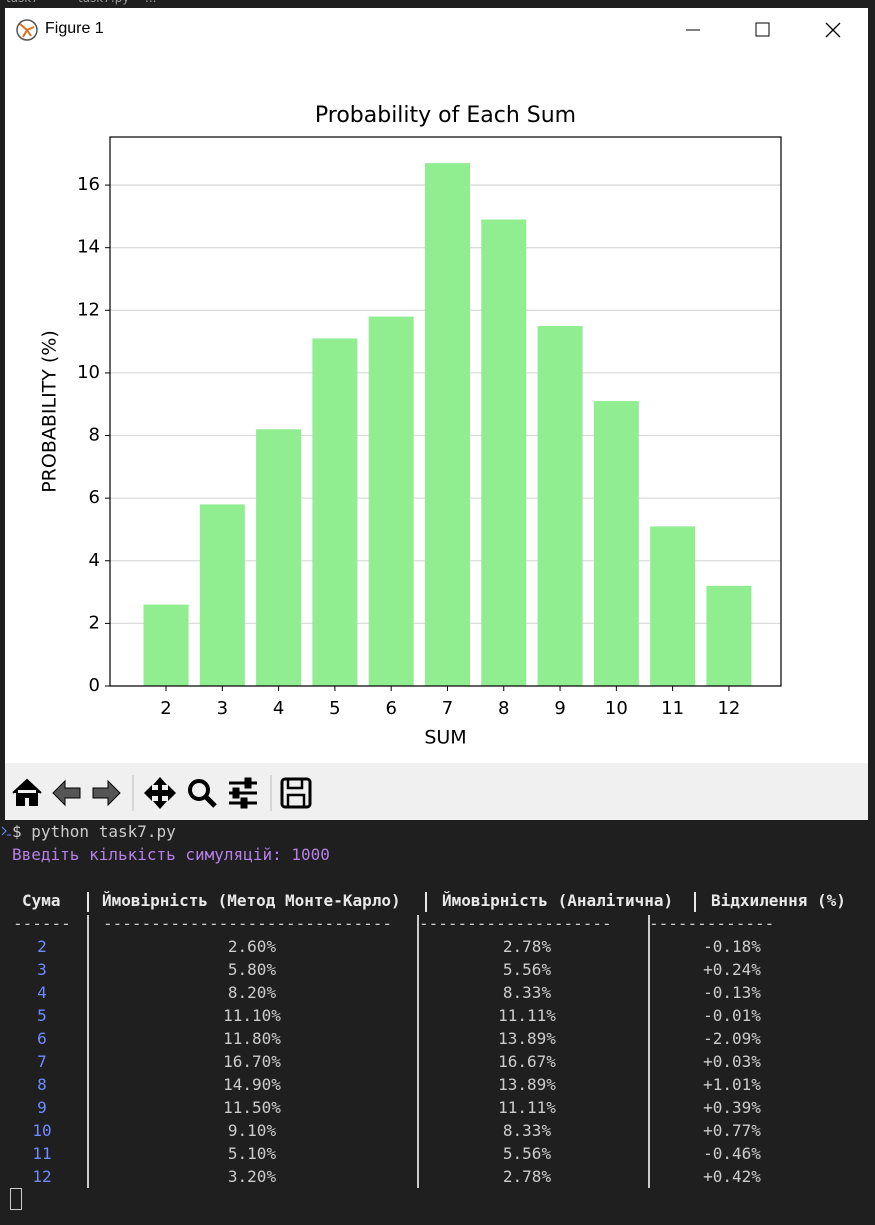 The height and width of the screenshot is (1225, 875). Describe the element at coordinates (42, 1107) in the screenshot. I see `sum-cell: 9` at that location.